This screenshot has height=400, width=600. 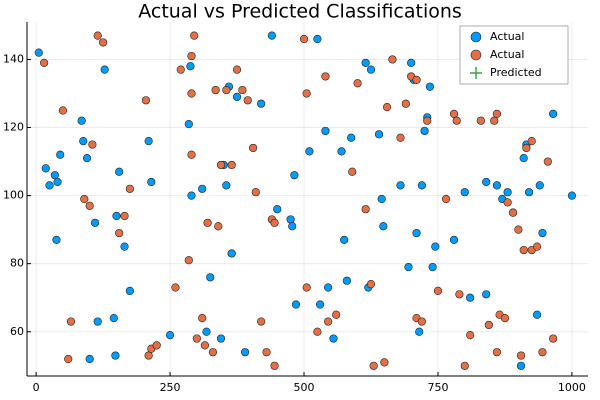 I want to click on y-tick-label: 140, so click(x=13, y=58).